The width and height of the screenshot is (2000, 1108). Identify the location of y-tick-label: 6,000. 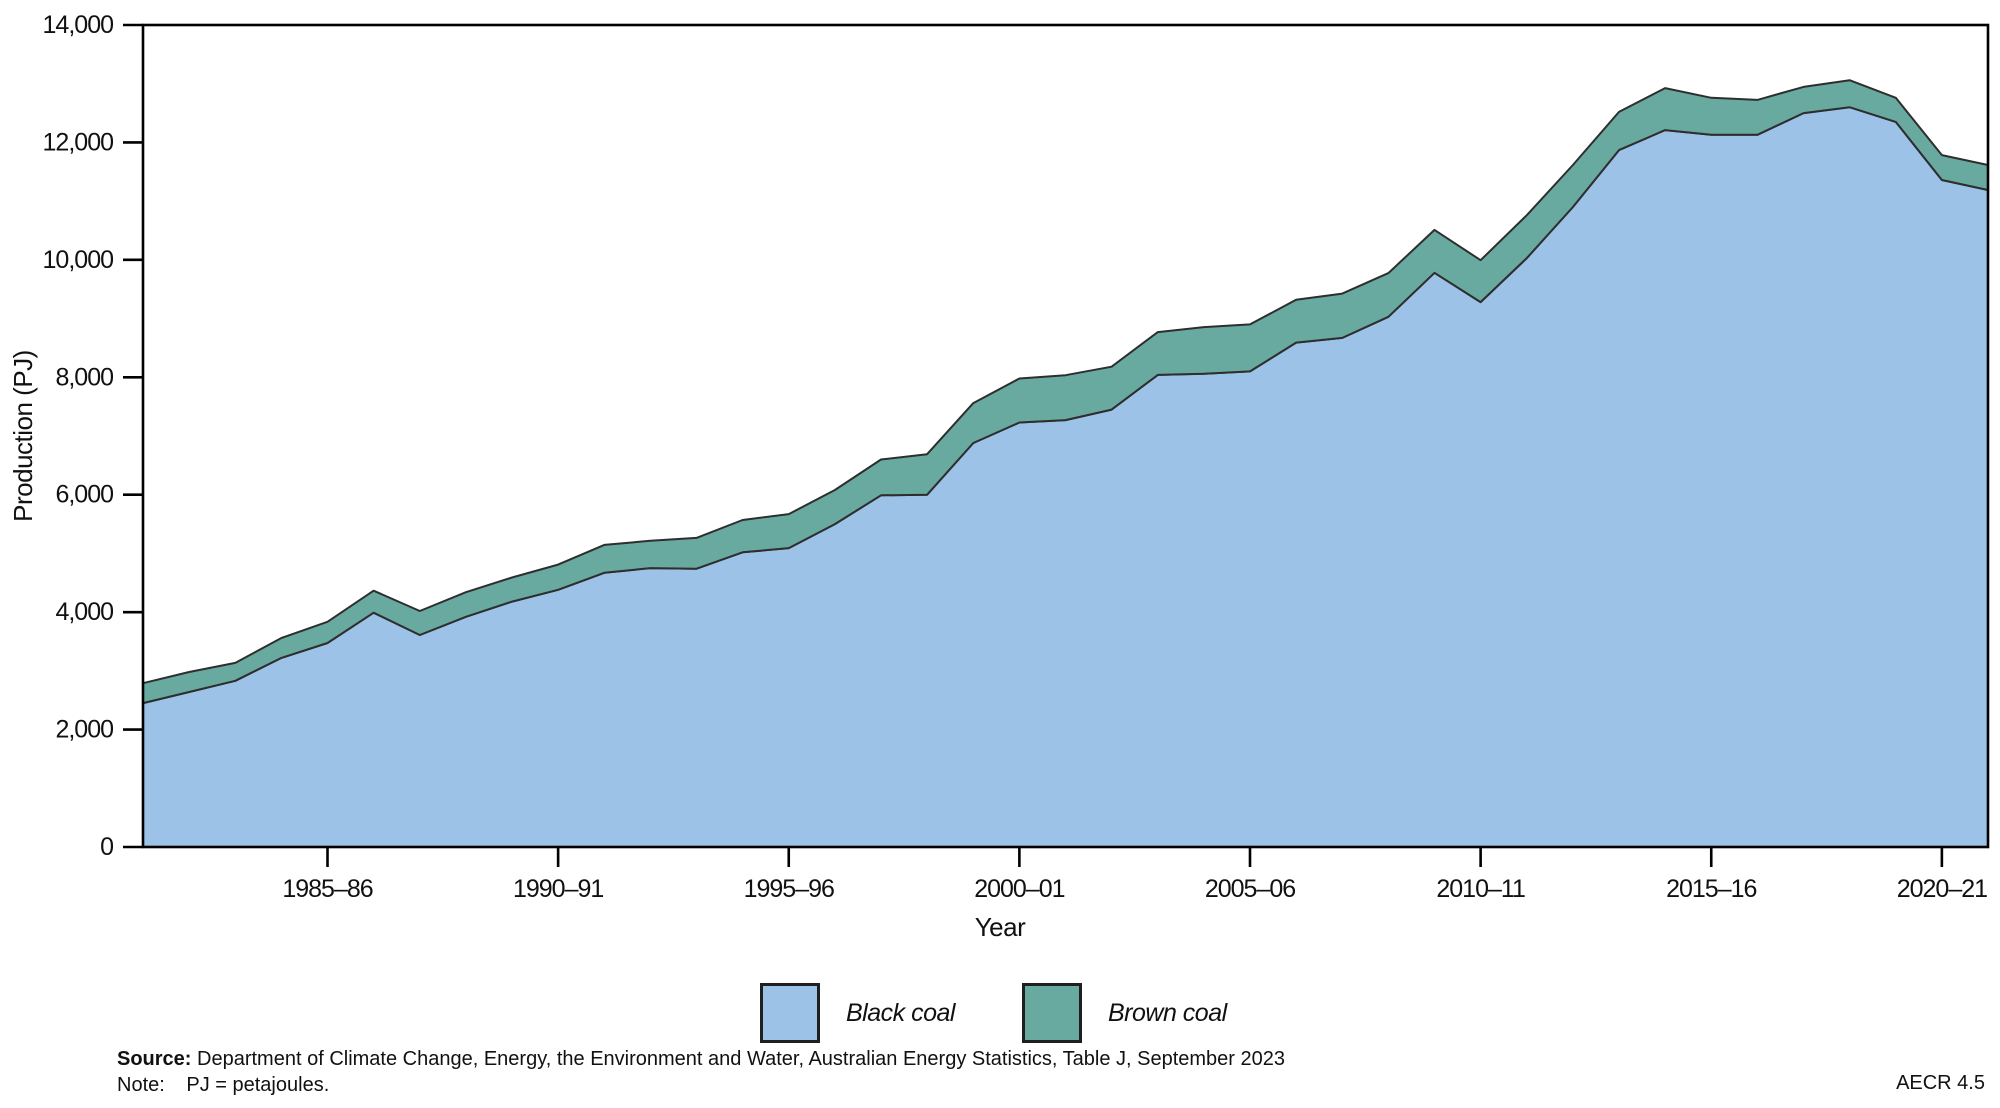
(84, 495).